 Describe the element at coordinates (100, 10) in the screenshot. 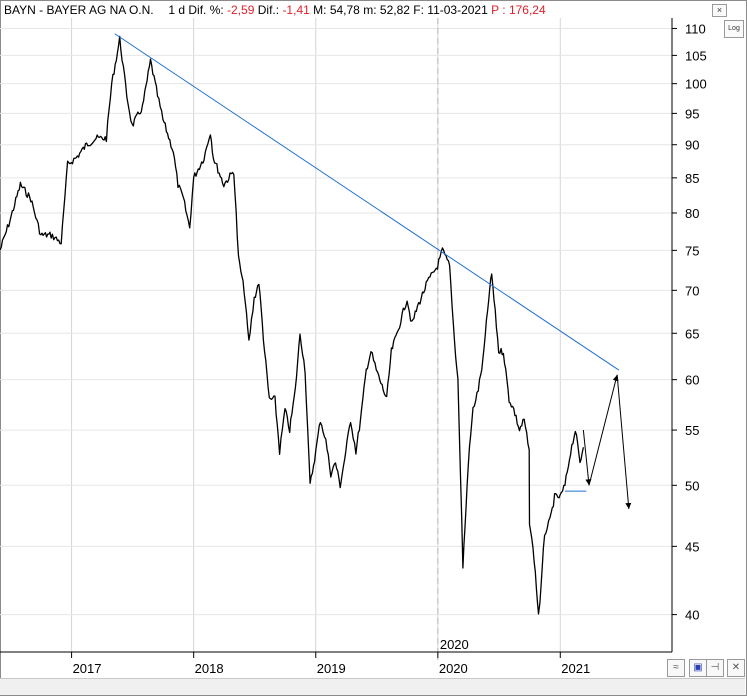

I see `security-name: BAYER AG NA O.N.` at that location.